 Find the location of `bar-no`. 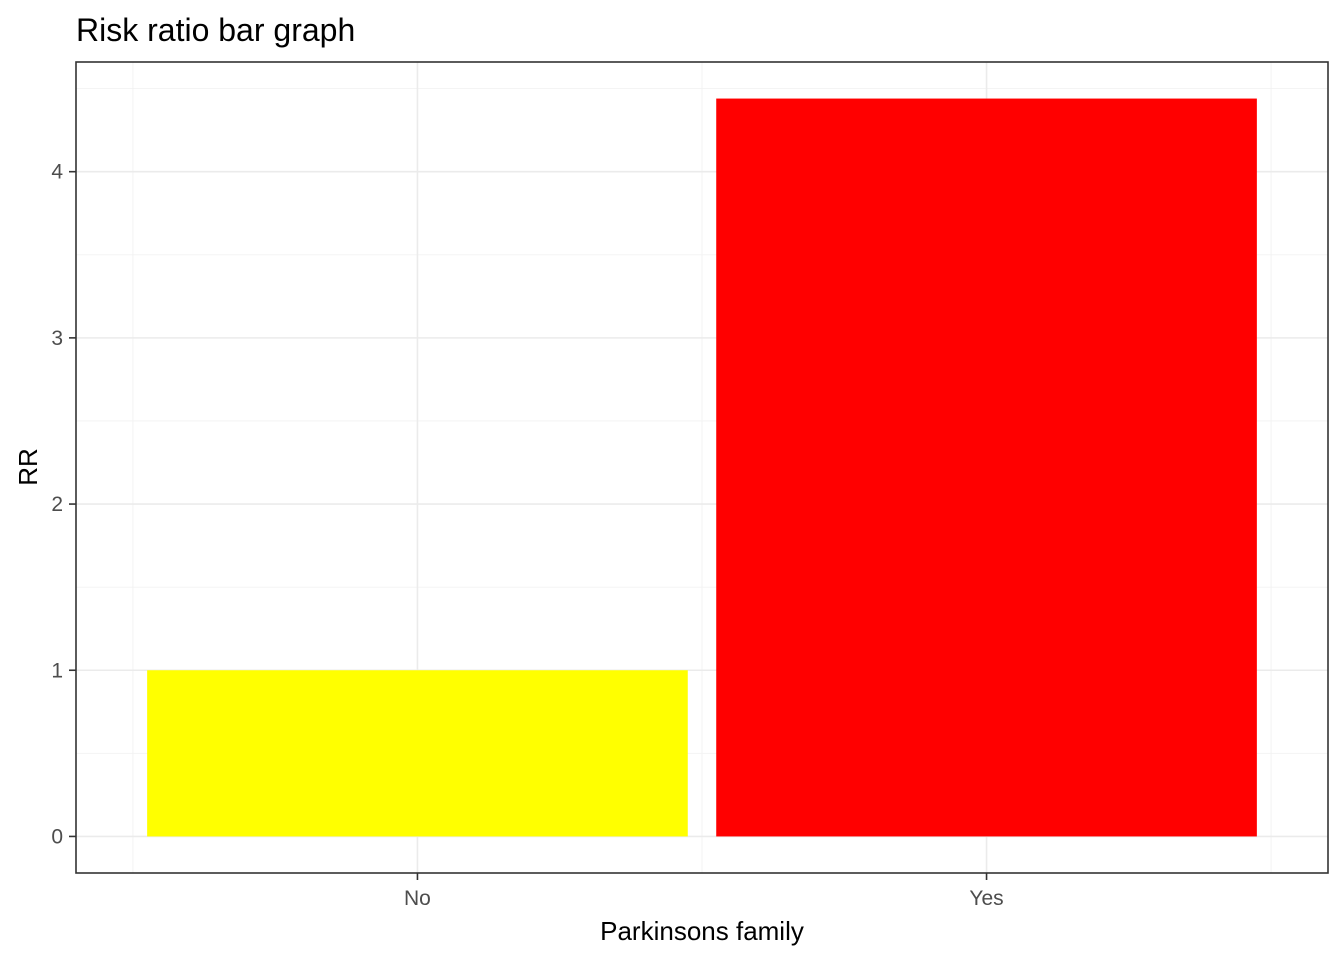

bar-no is located at coordinates (417, 753).